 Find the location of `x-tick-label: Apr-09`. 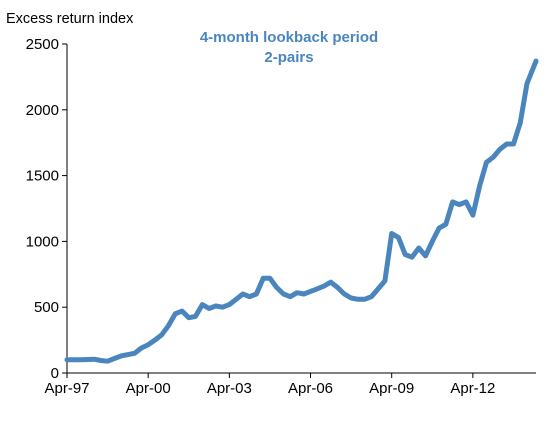

x-tick-label: Apr-09 is located at coordinates (391, 388).